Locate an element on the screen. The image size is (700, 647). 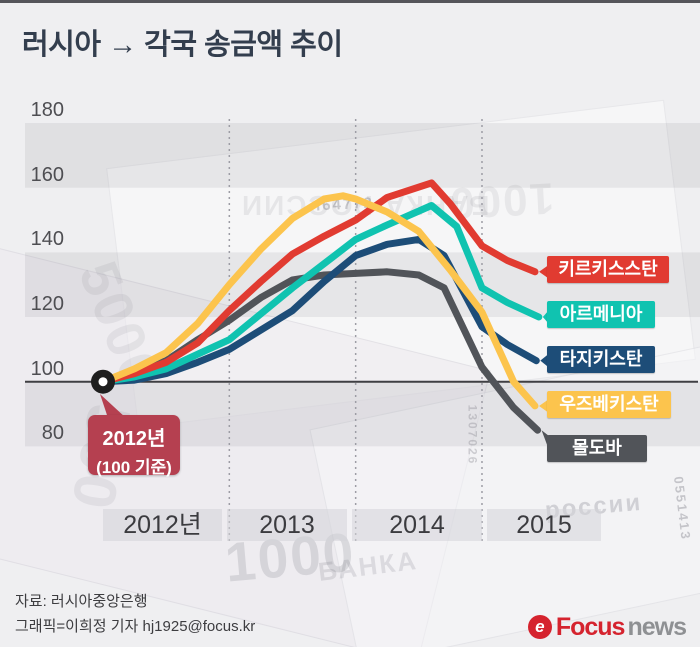
legend-badge-armenia: 아르메니아 is located at coordinates (601, 314).